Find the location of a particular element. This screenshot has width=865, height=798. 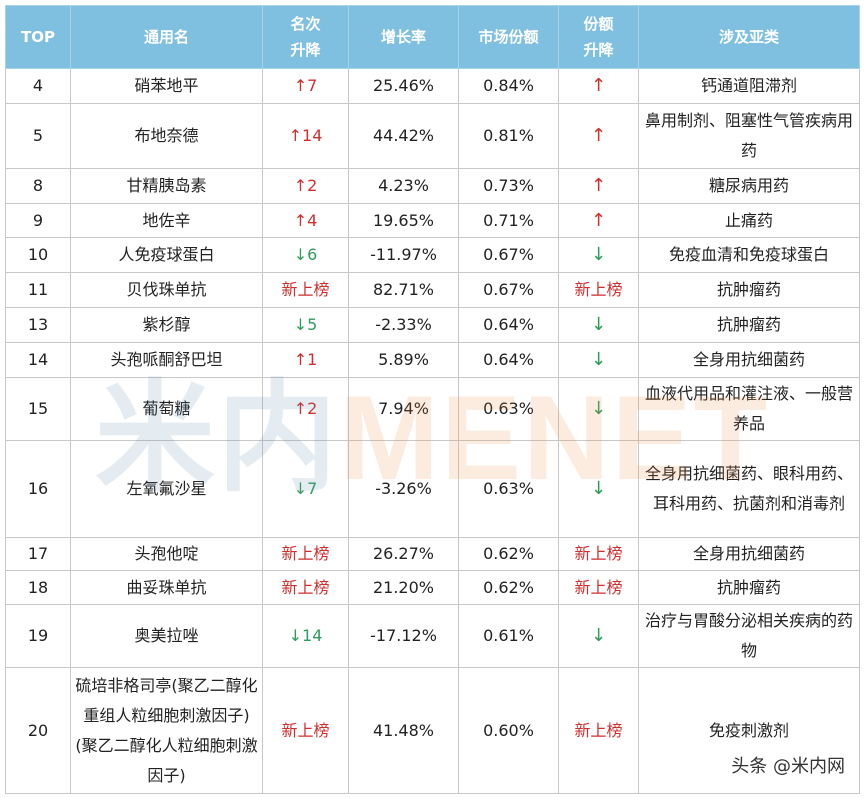

share-cell: 0.63% is located at coordinates (508, 409).